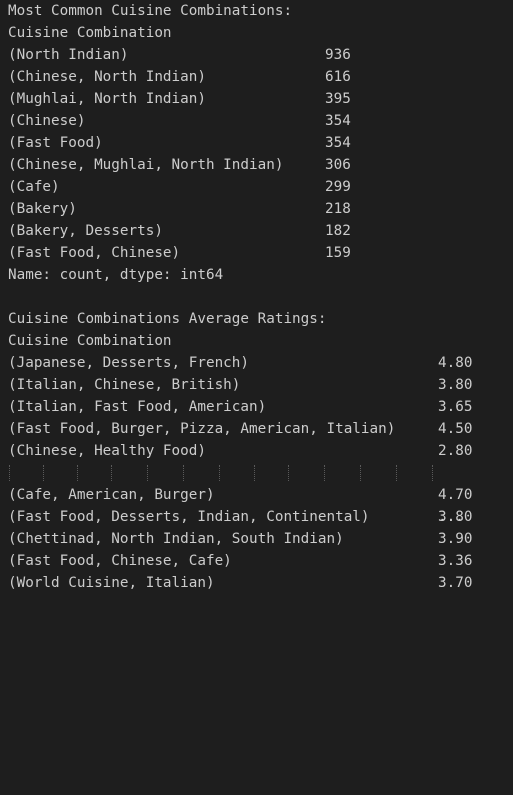 This screenshot has height=795, width=513. I want to click on output-row: (Italian, Chinese, British) 3.80, so click(240, 385).